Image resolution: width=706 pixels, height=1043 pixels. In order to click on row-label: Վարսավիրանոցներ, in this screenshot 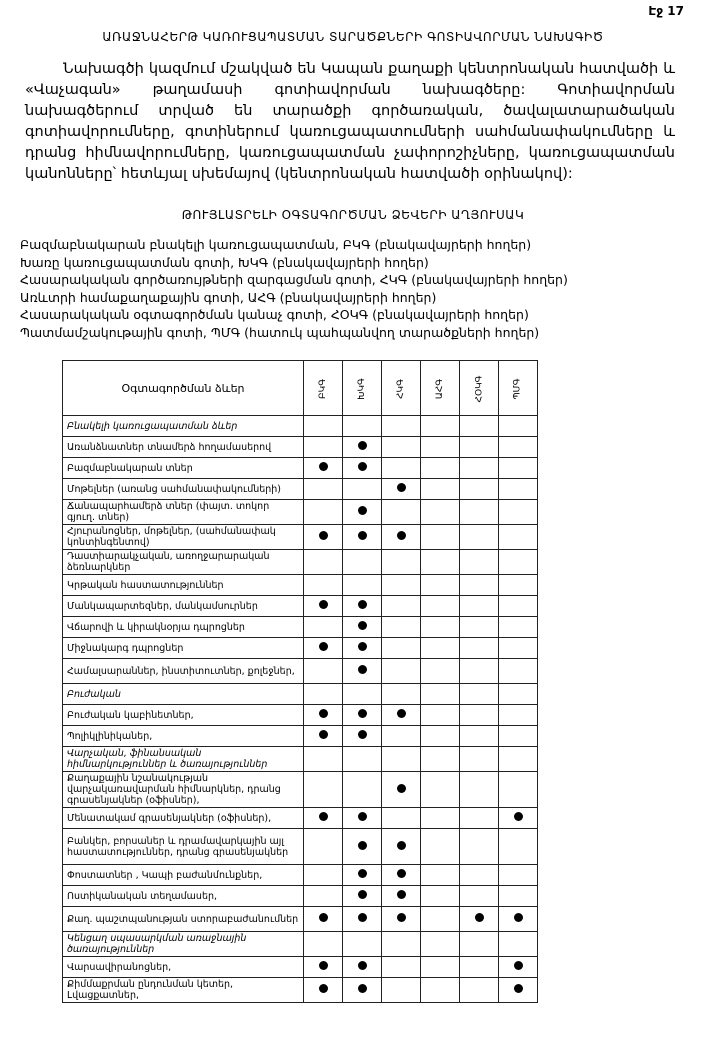, I will do `click(183, 967)`.